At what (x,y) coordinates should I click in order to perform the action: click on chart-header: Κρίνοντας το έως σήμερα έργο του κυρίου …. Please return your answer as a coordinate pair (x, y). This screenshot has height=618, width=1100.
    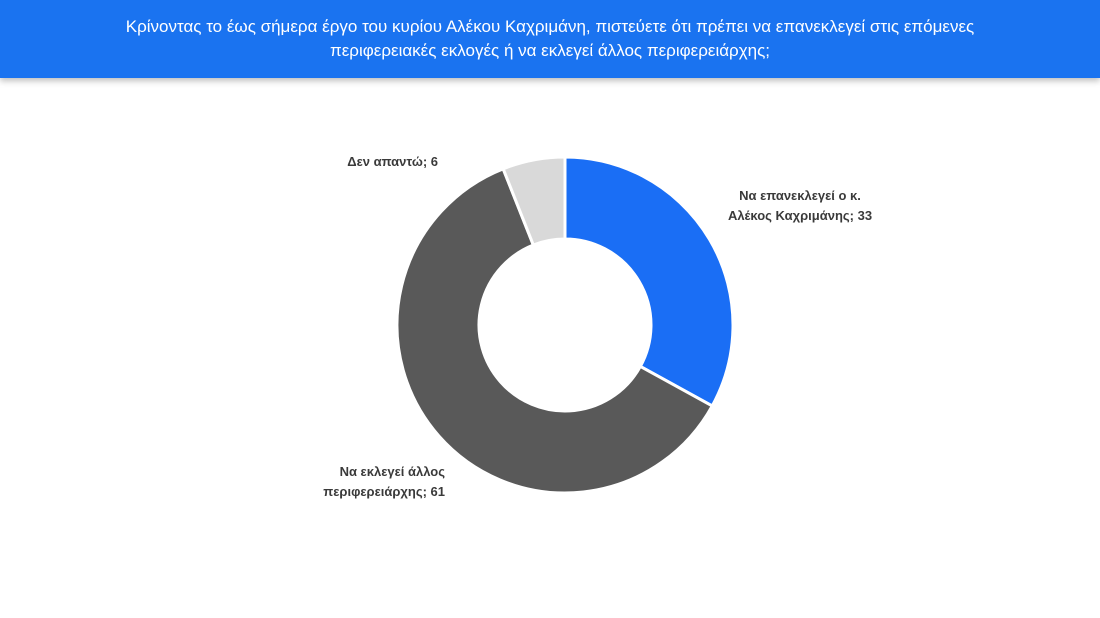
    Looking at the image, I should click on (550, 39).